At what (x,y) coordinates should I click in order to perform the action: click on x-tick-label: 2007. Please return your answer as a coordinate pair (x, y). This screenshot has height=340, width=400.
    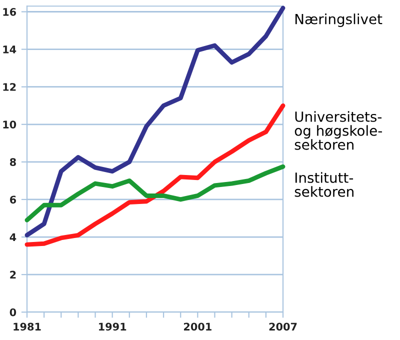
    Looking at the image, I should click on (283, 326).